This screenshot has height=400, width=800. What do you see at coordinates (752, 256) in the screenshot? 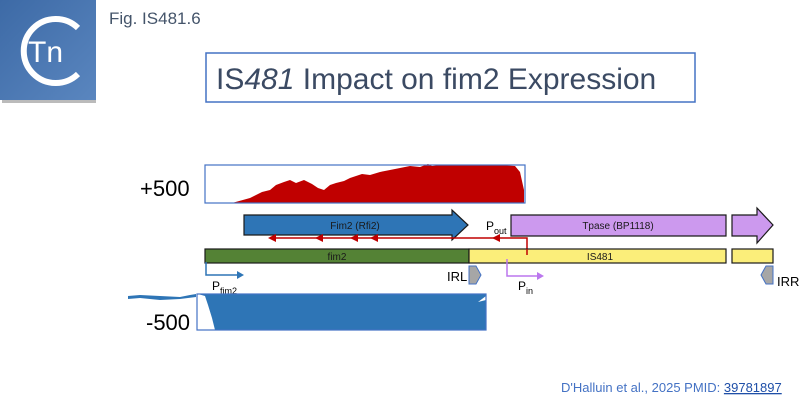
I see `is481-element-end` at bounding box center [752, 256].